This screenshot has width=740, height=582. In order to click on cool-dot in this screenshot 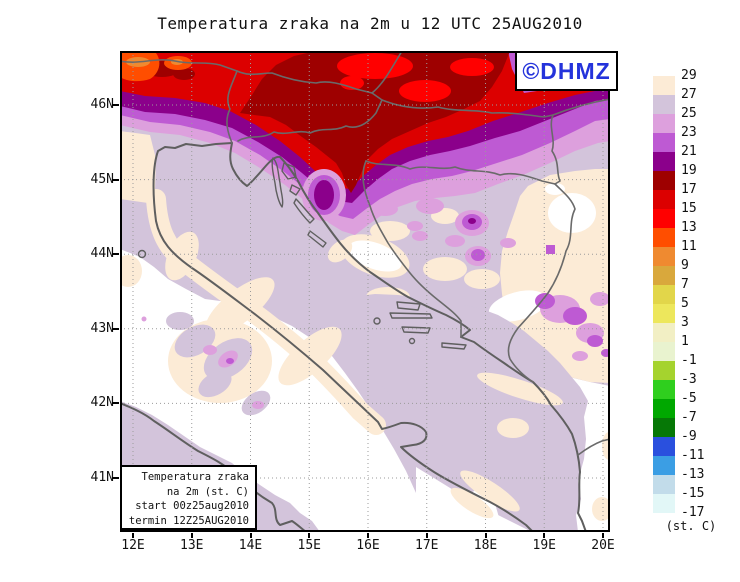, I will do `click(144, 319)`.